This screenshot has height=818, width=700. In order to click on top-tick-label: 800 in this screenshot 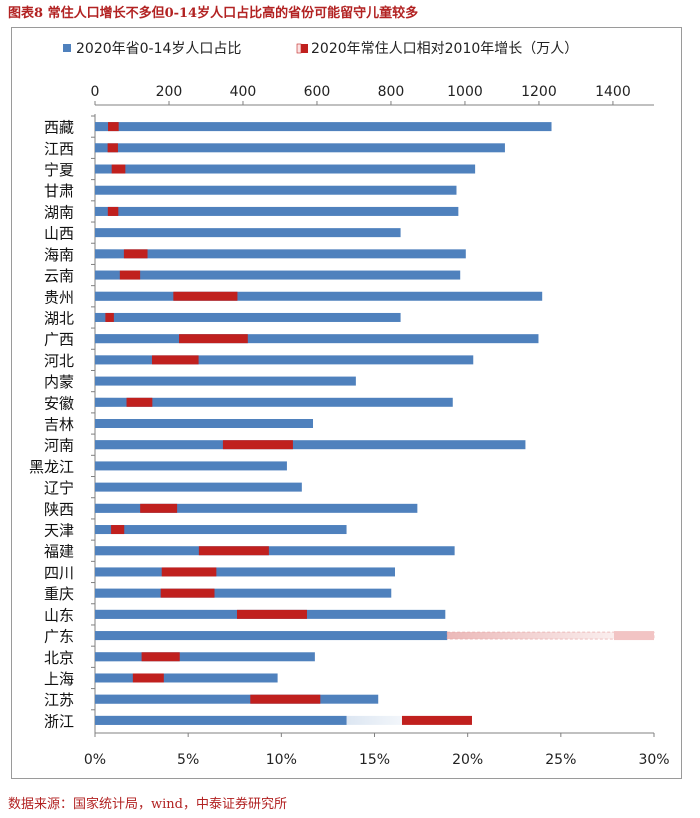, I will do `click(391, 92)`.